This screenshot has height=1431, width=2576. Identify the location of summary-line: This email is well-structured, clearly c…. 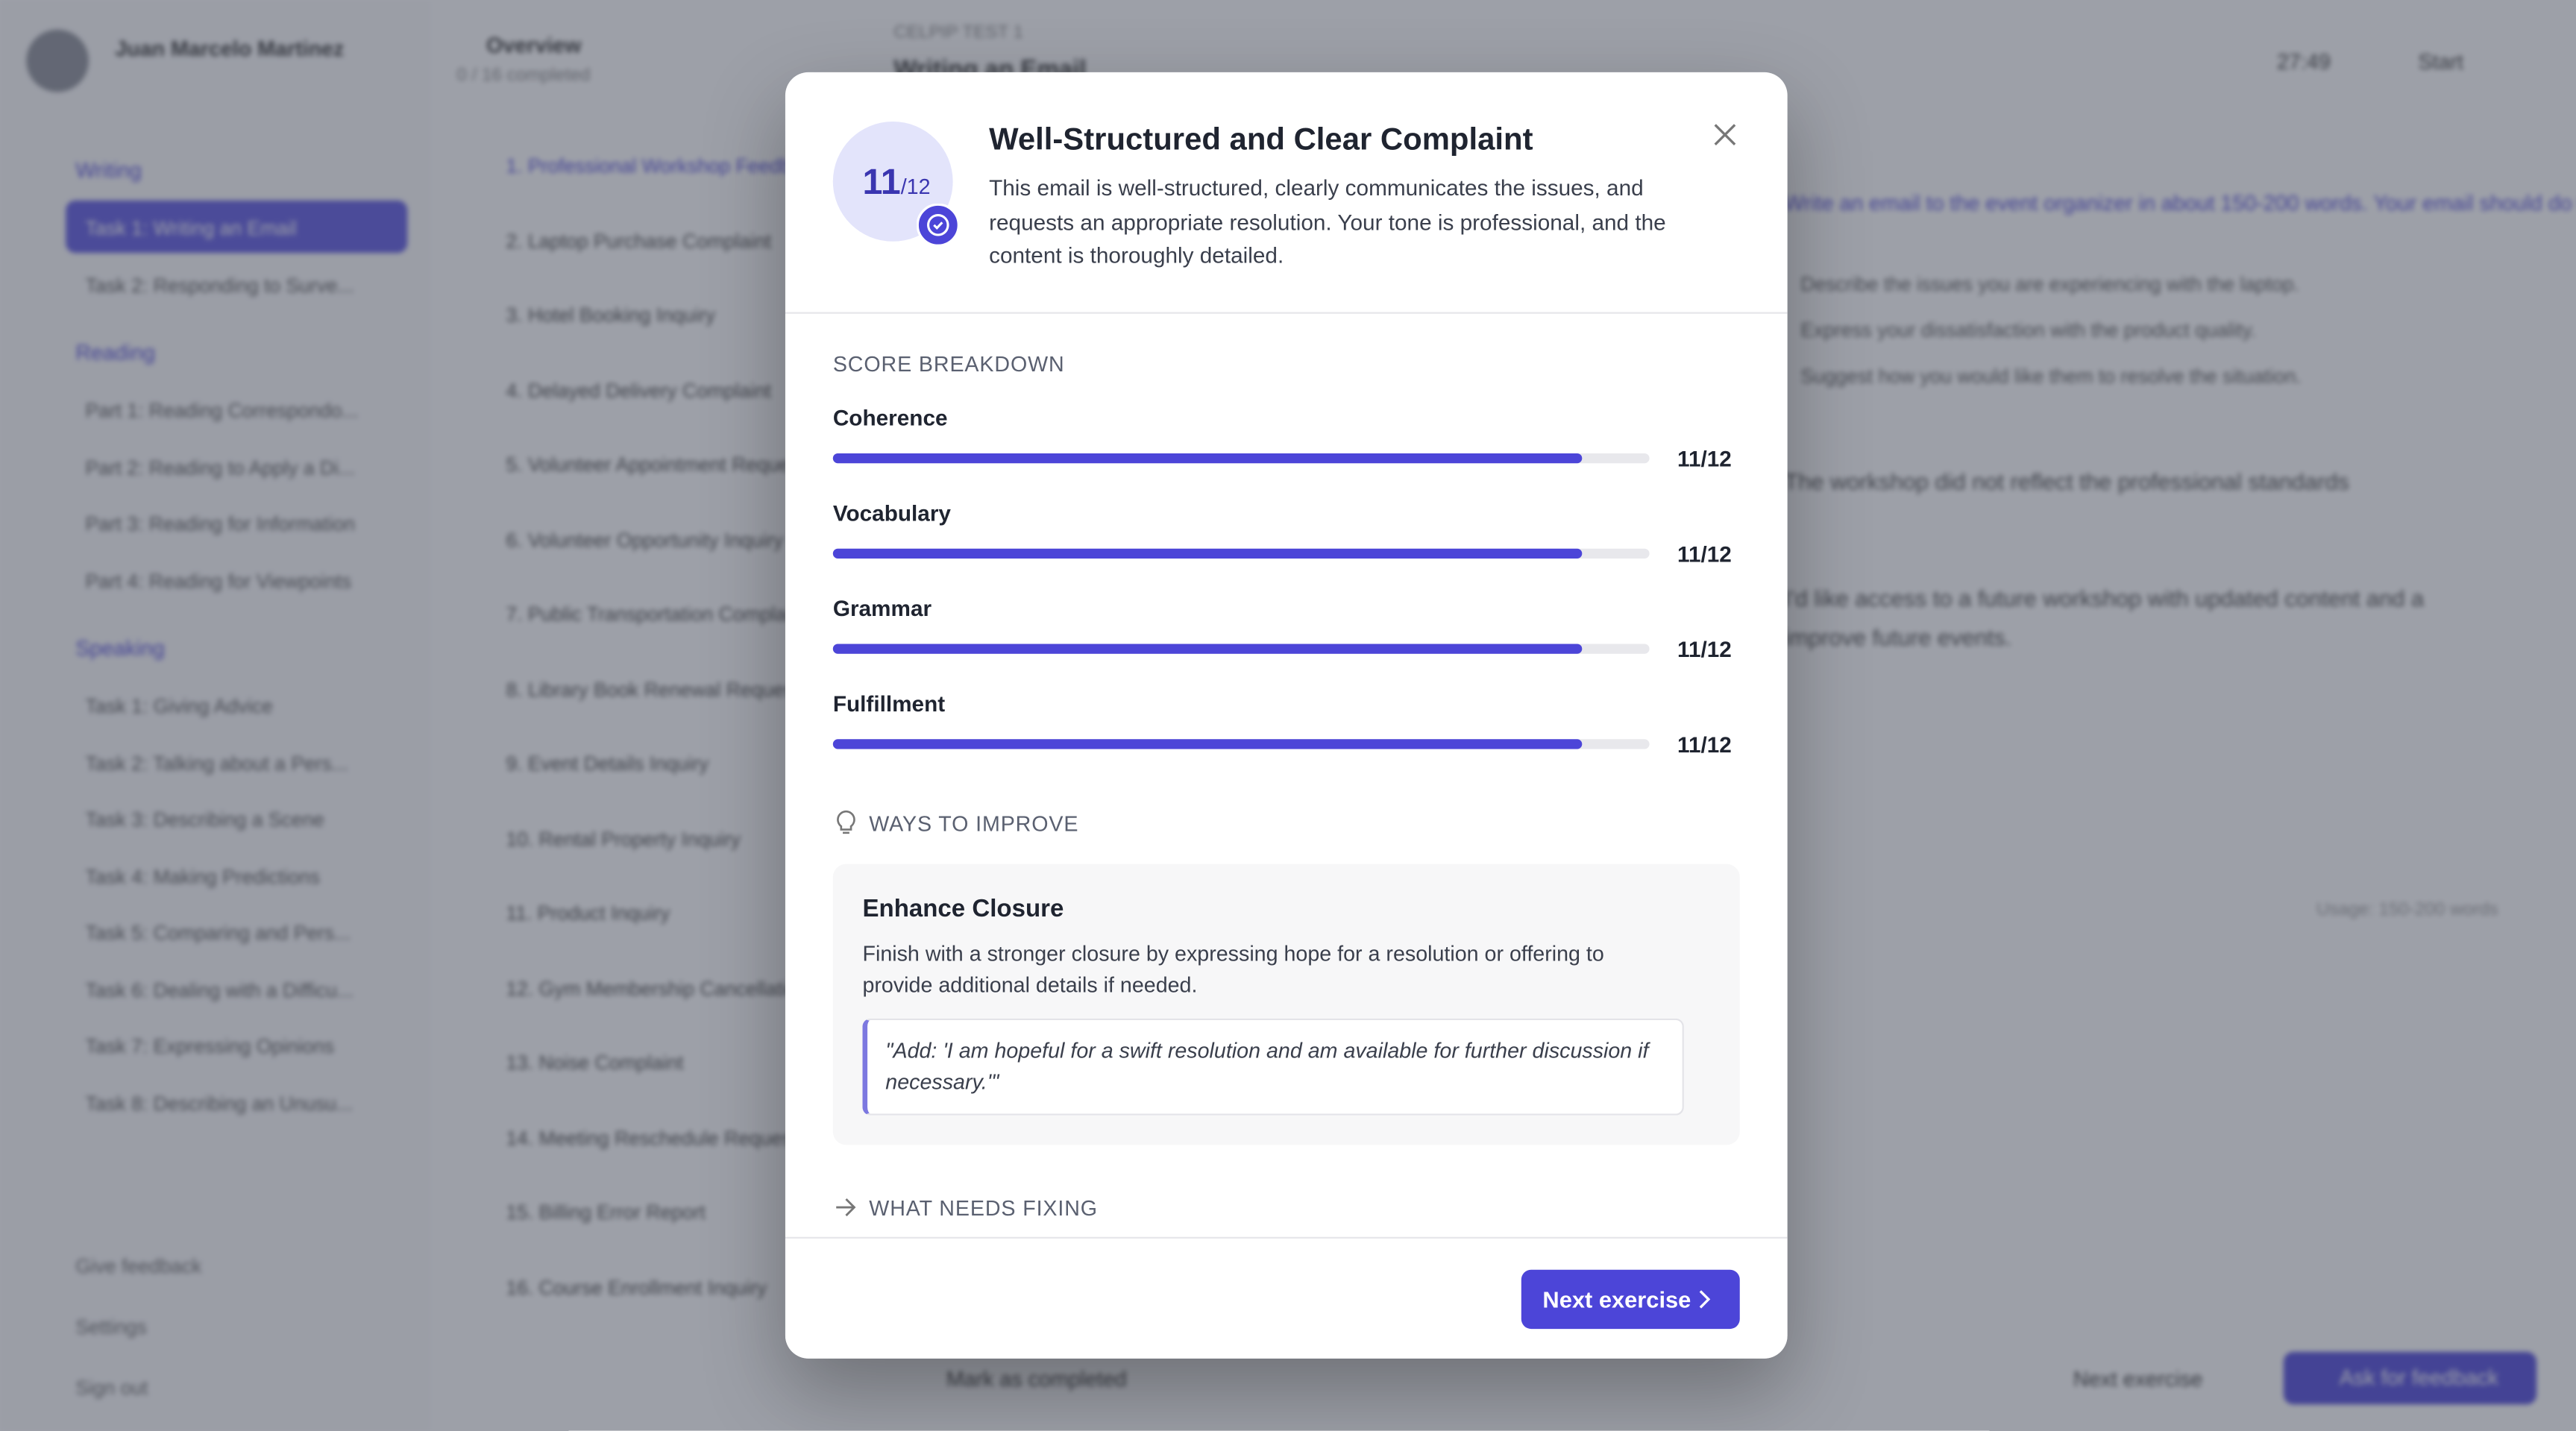
(1317, 188).